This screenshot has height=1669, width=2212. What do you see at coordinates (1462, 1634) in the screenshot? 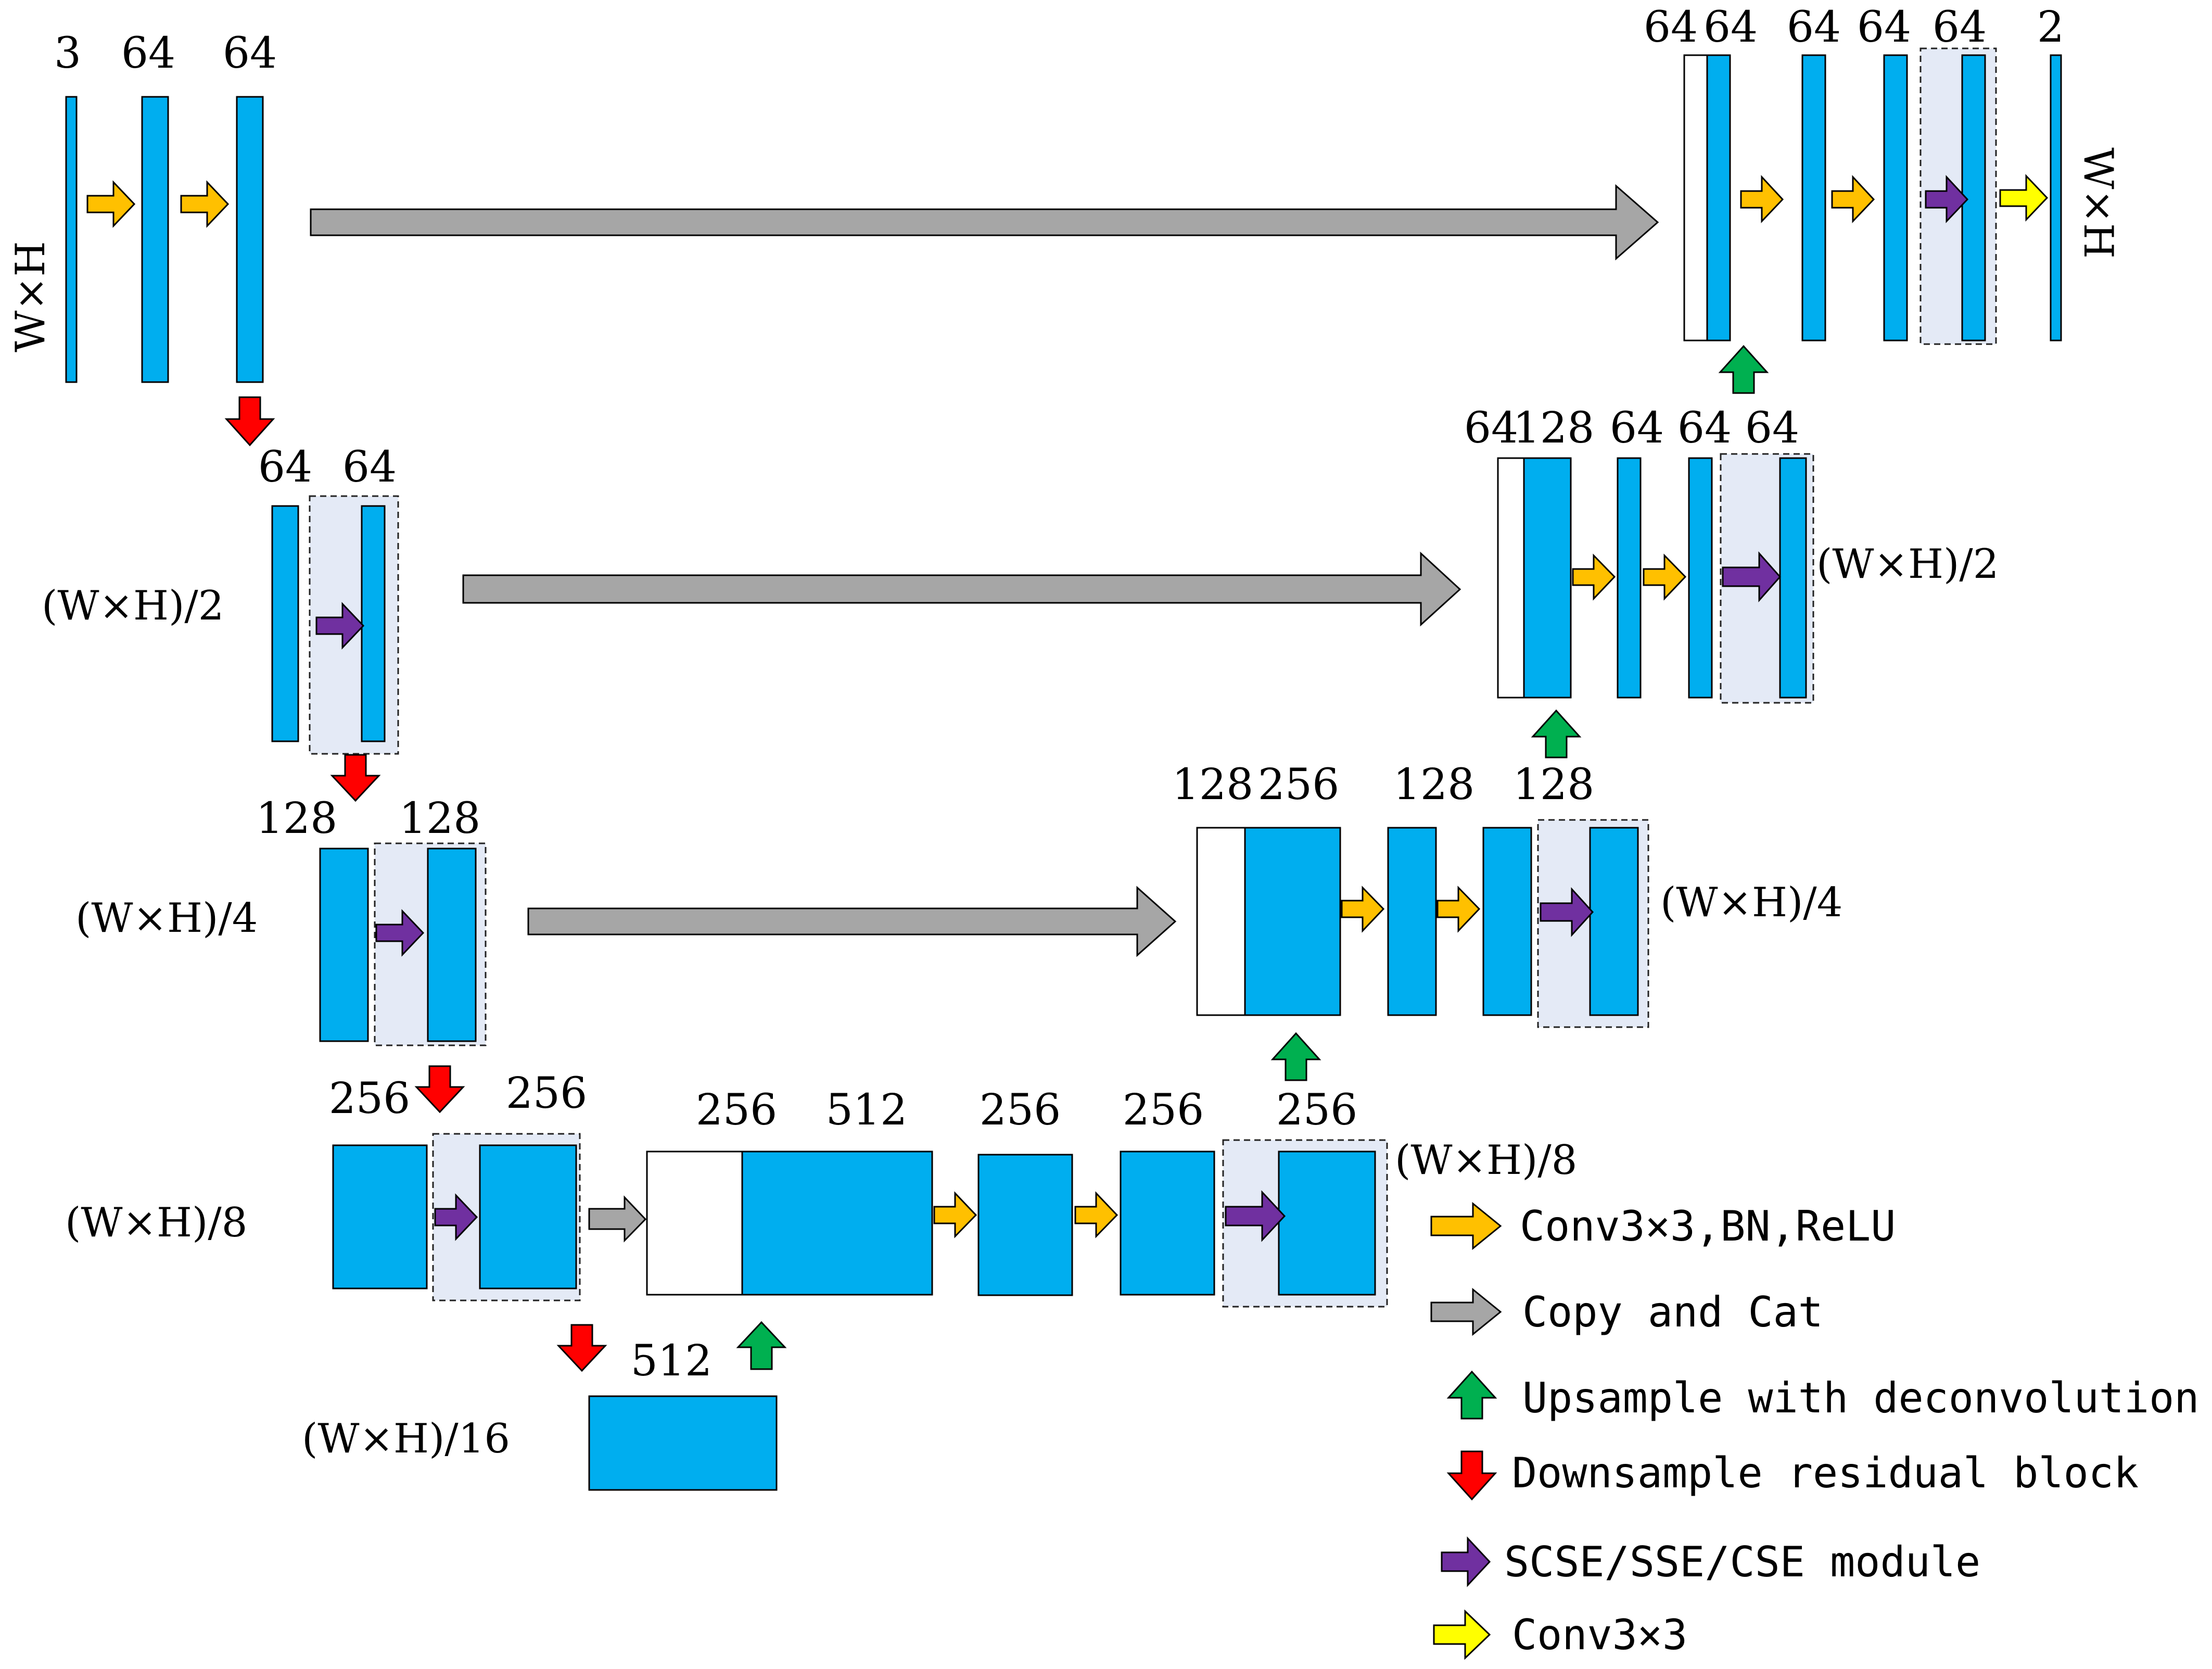
I see `legend-conv3x3-icon` at bounding box center [1462, 1634].